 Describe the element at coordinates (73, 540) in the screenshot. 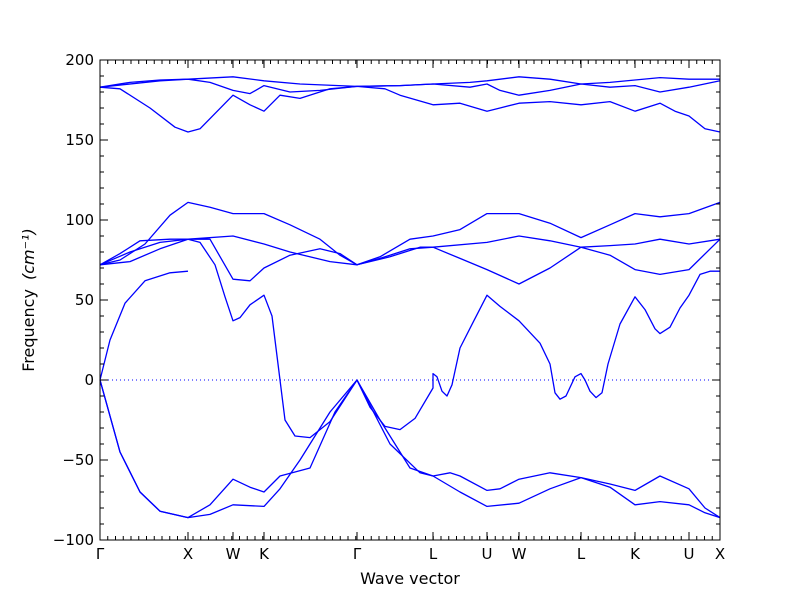

I see `y-tick-label: −100` at that location.